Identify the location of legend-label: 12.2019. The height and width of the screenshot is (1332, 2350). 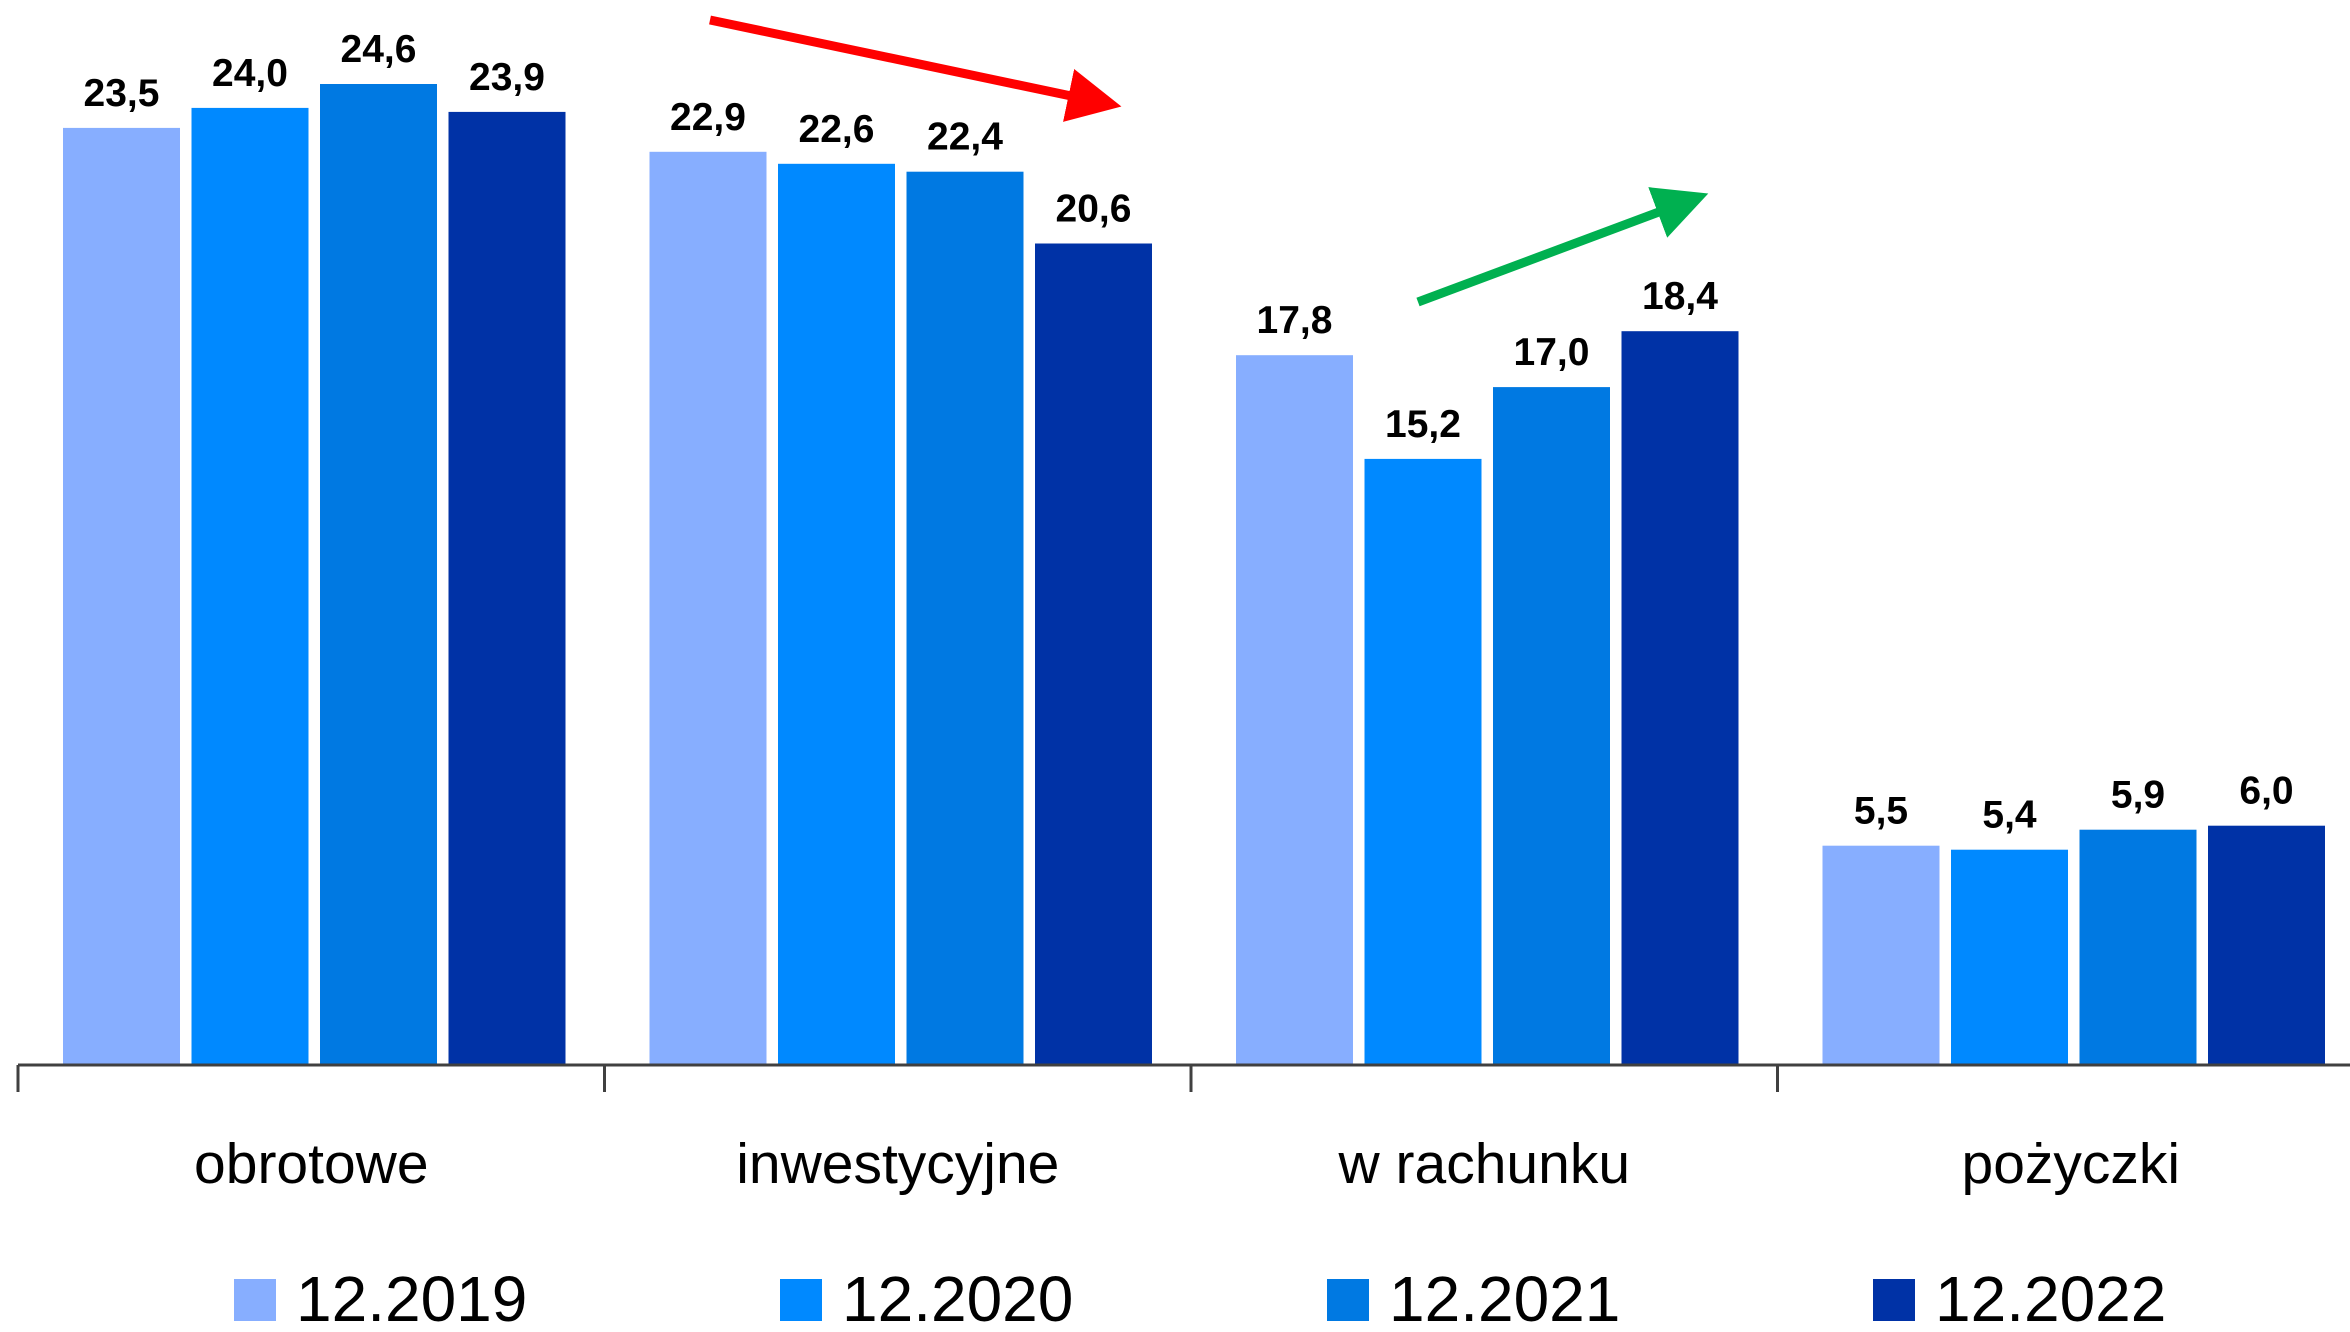
(411, 1297).